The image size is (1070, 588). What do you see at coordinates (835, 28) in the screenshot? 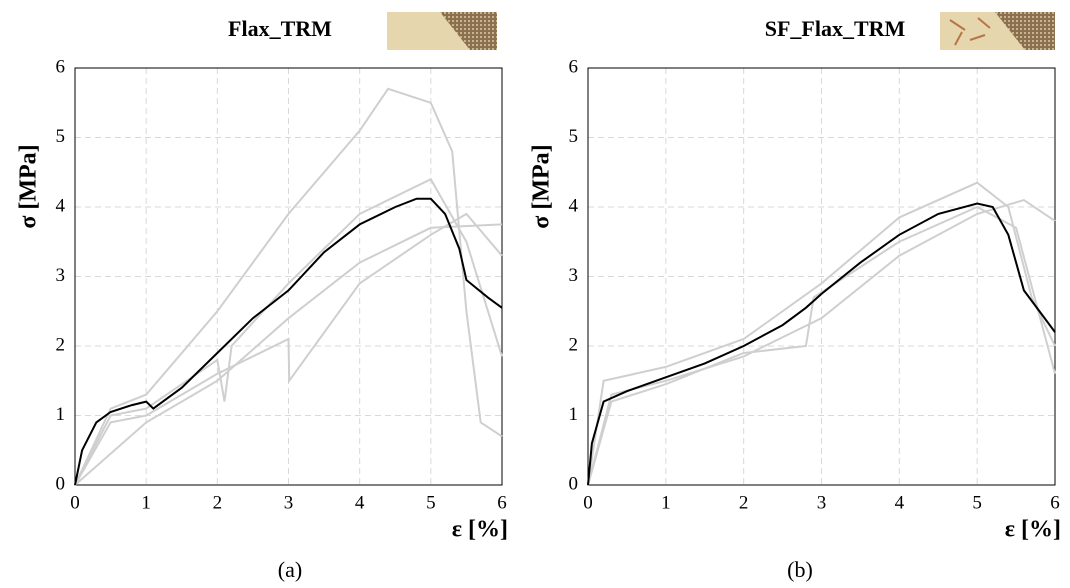
I see `chart-title: SF_Flax_TRM` at bounding box center [835, 28].